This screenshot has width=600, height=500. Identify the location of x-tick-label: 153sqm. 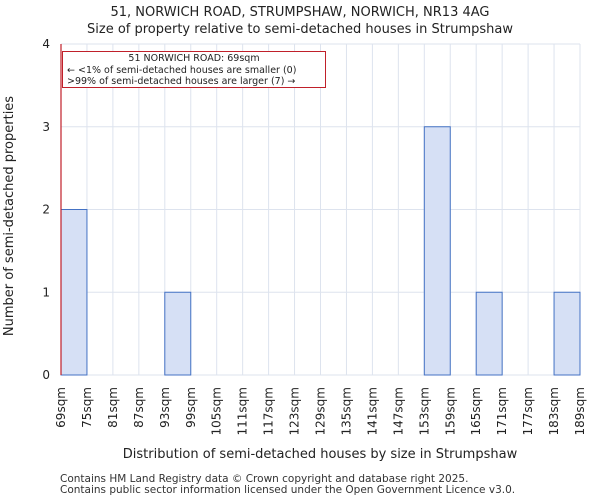
(424, 411).